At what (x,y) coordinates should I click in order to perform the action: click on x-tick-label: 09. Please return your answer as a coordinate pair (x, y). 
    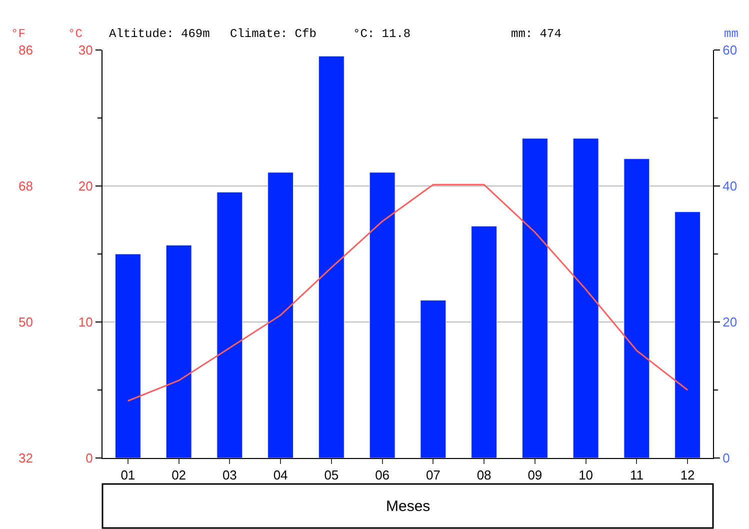
    Looking at the image, I should click on (535, 475).